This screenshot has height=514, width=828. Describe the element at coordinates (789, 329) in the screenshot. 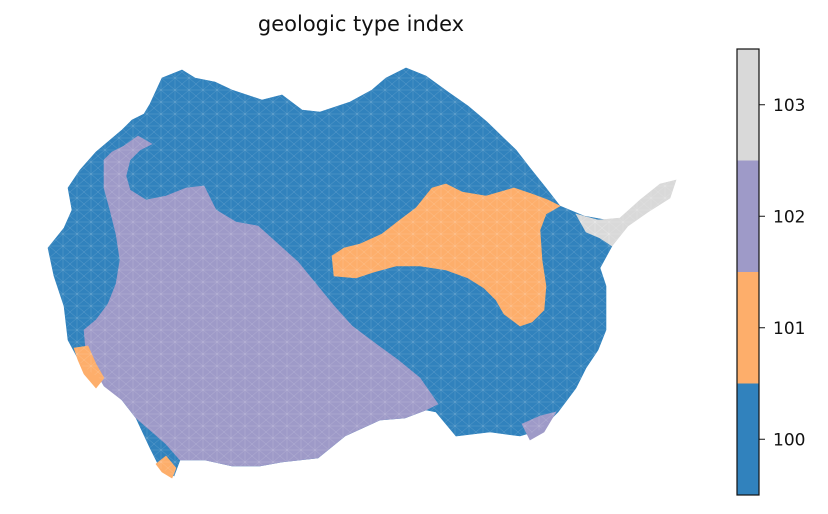

I see `colorbar-tick-label: 101` at that location.